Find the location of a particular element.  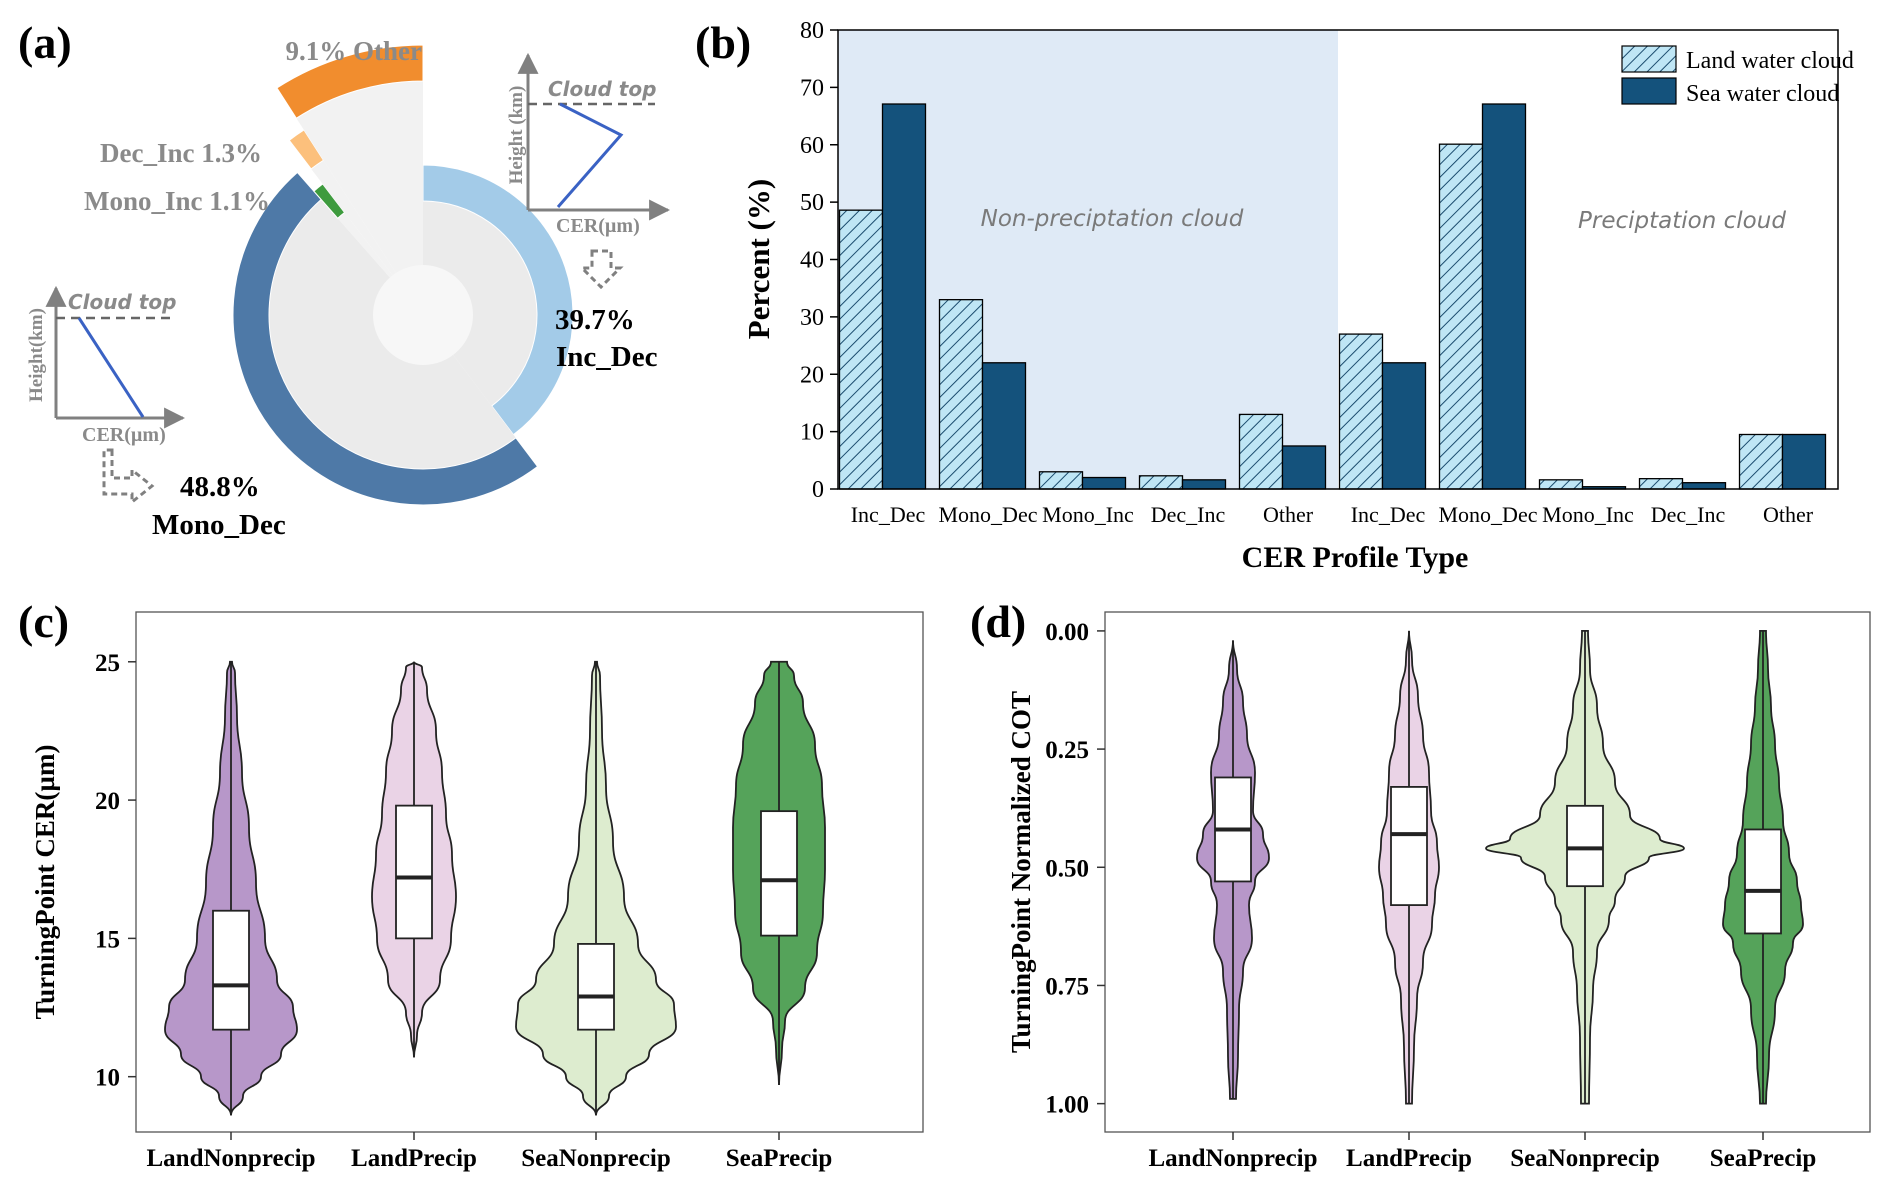

x-tick-label-7: Mono_Inc is located at coordinates (1588, 514).